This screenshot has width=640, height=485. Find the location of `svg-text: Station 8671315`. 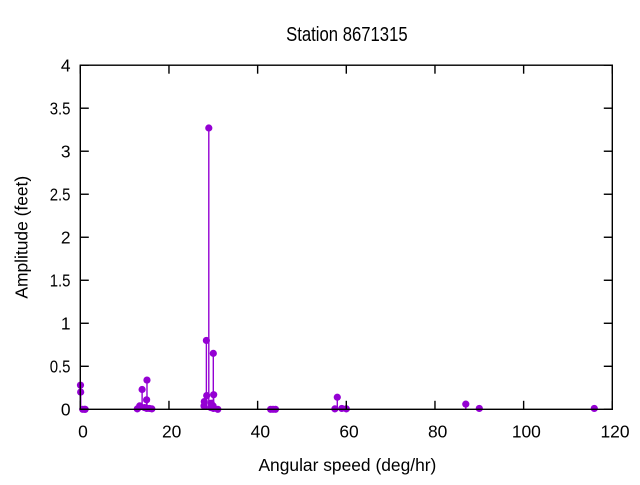

svg-text: Station 8671315 is located at coordinates (347, 35).